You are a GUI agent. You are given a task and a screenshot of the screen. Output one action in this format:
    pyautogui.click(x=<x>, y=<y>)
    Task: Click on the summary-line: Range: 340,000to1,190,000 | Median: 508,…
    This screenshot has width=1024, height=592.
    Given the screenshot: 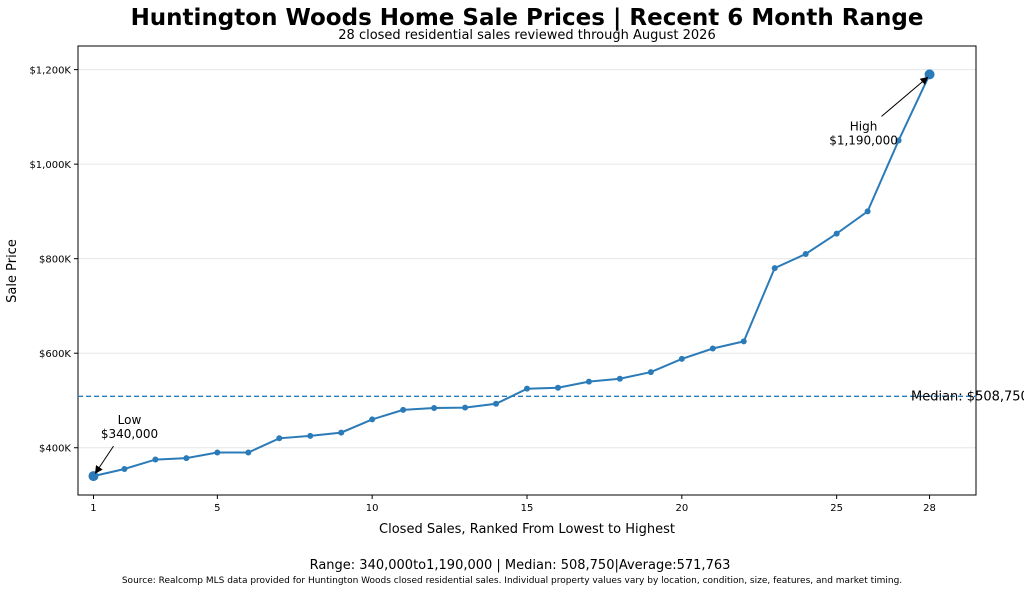 What is the action you would take?
    pyautogui.click(x=520, y=565)
    